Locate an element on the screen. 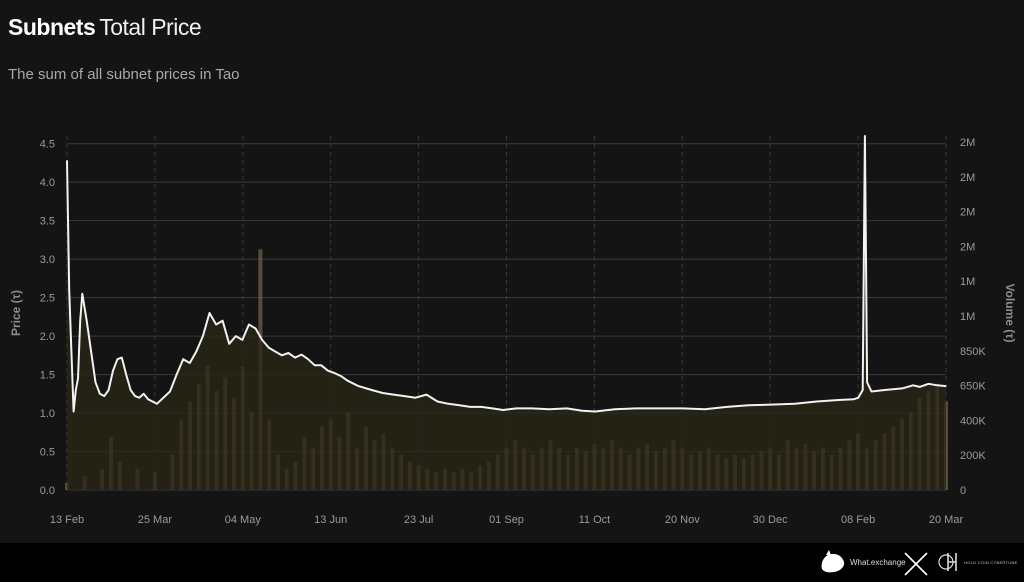 This screenshot has width=1024, height=582. collab-x-icon is located at coordinates (916, 566).